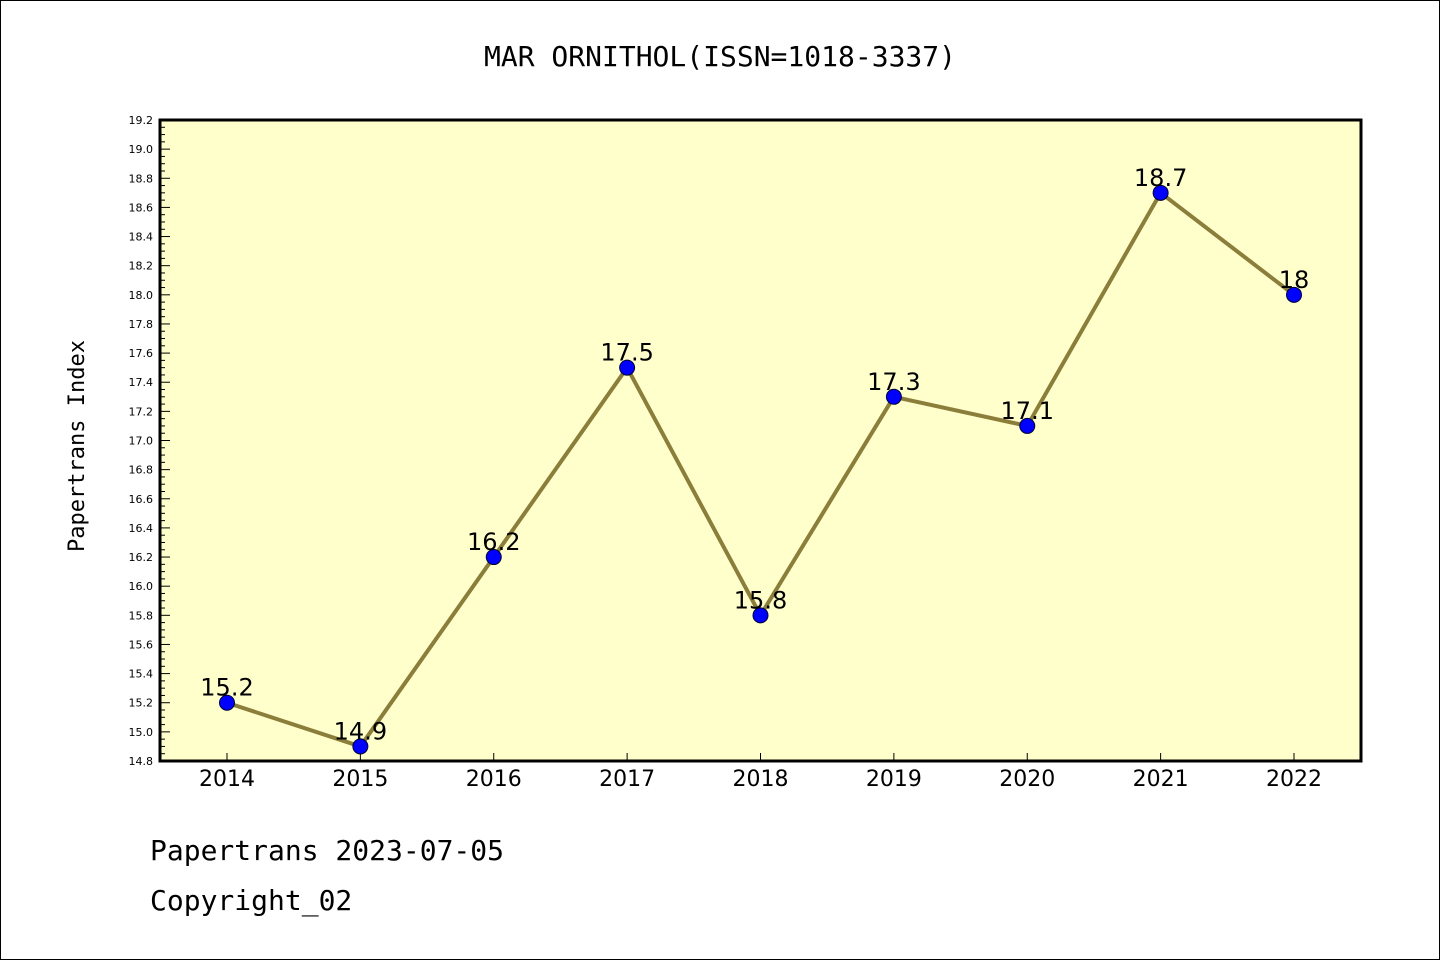 The width and height of the screenshot is (1440, 960). Describe the element at coordinates (141, 761) in the screenshot. I see `y-tick-label: 14.8` at that location.